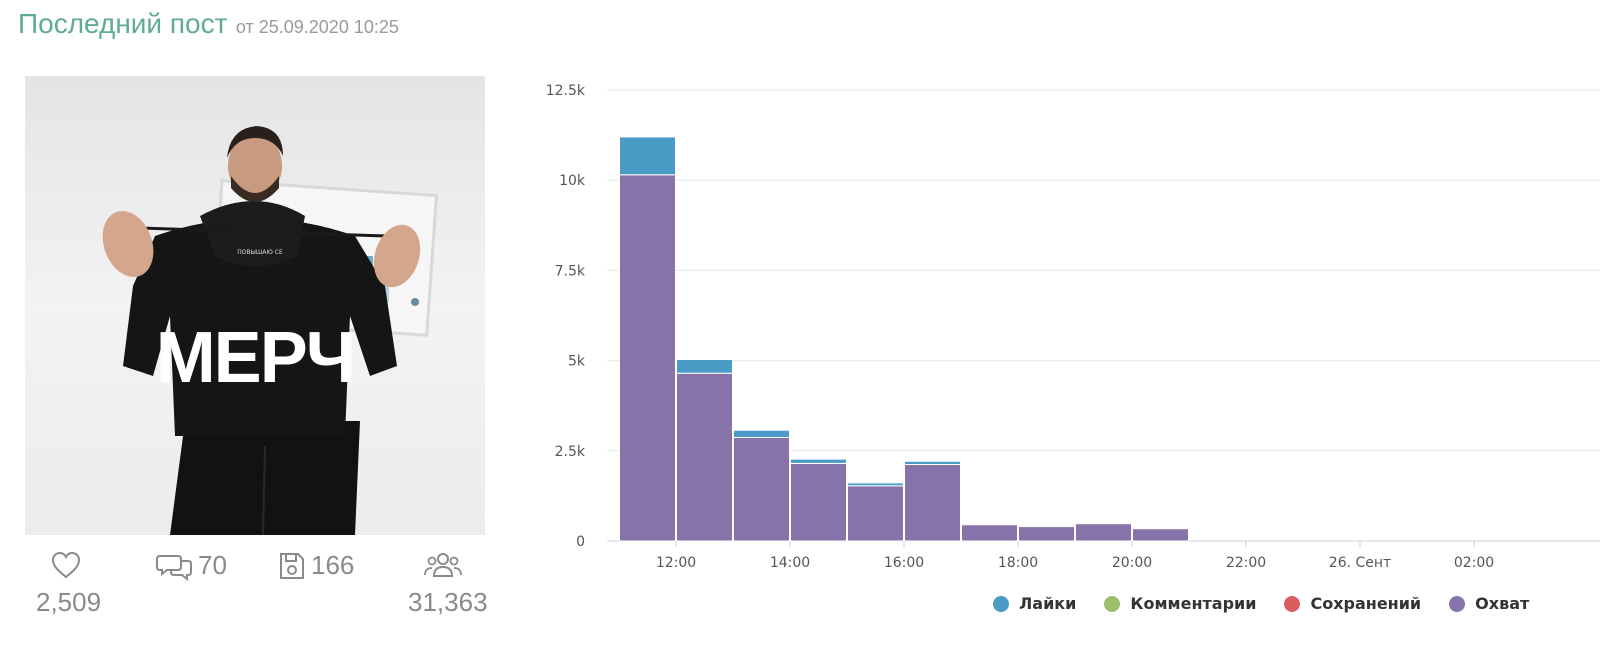 The width and height of the screenshot is (1600, 665). What do you see at coordinates (317, 27) in the screenshot?
I see `post-date: от 25.09.2020 10:25` at bounding box center [317, 27].